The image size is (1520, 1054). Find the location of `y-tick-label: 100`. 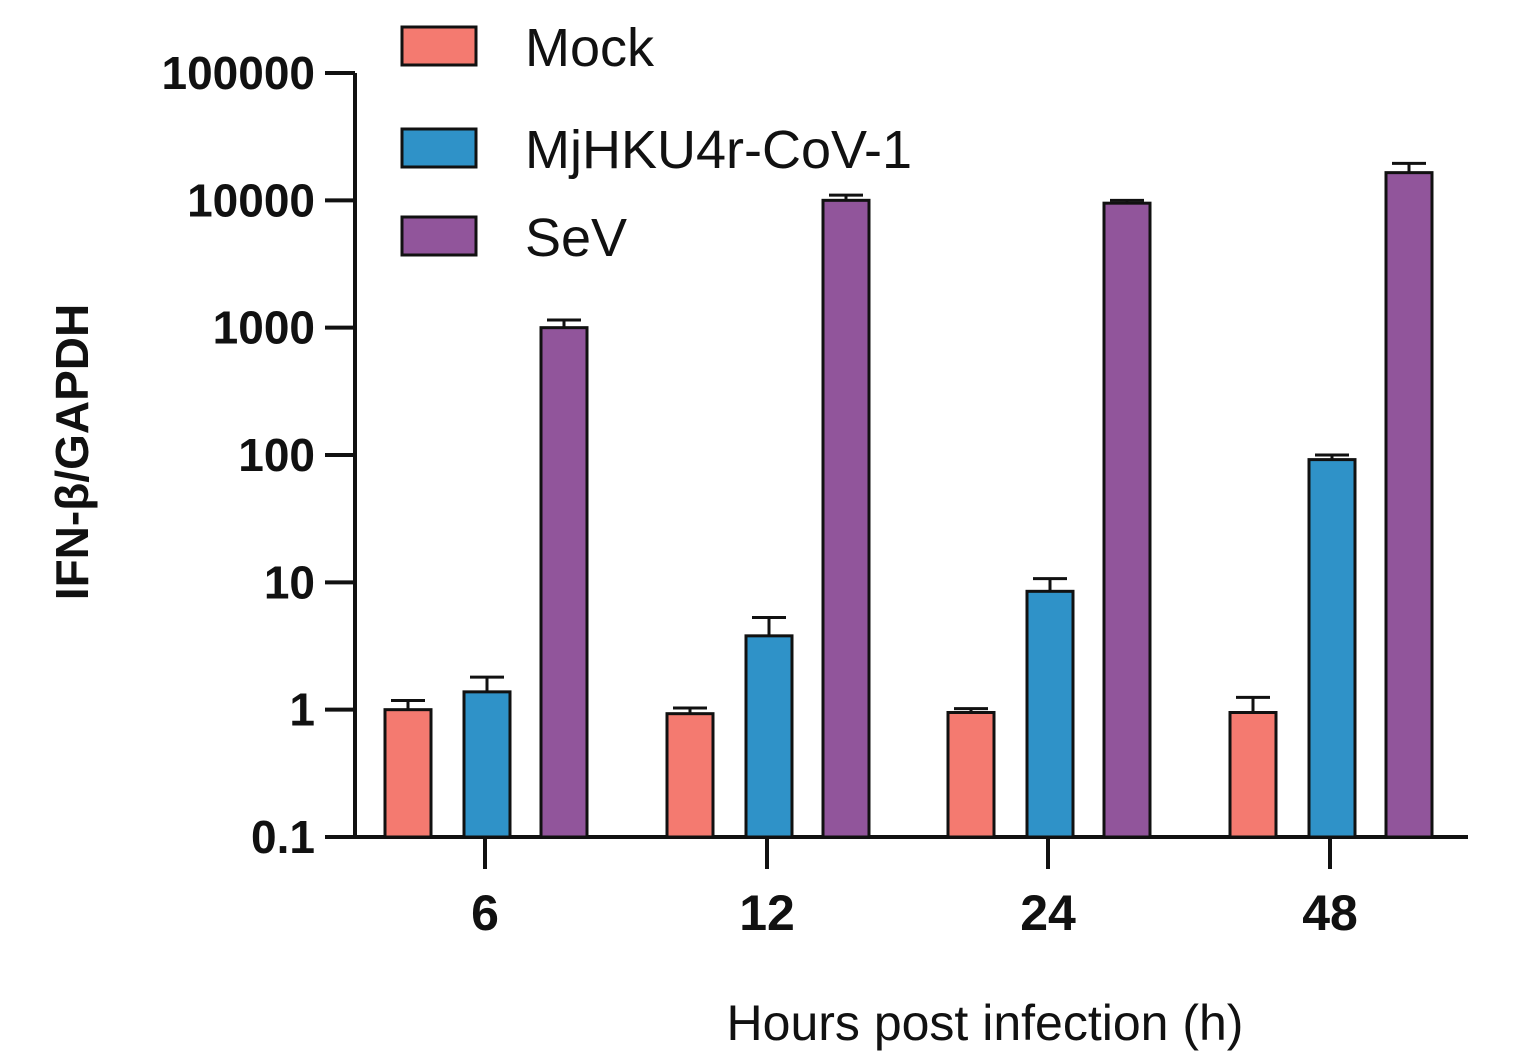

y-tick-label: 100 is located at coordinates (276, 455).